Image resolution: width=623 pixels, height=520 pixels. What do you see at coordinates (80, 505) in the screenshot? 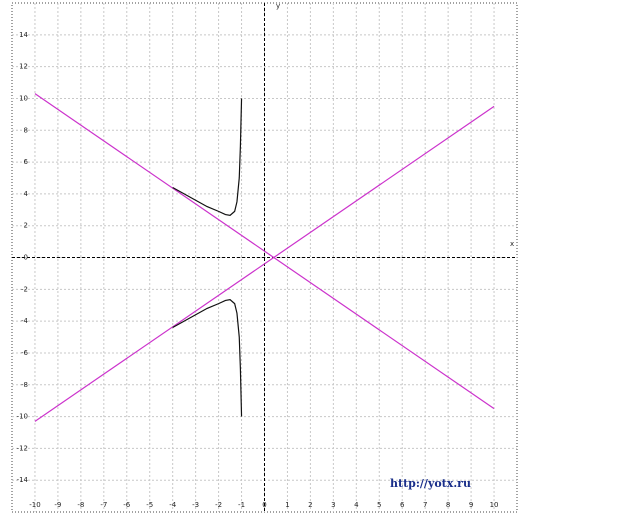
I see `x-tick-label: -8` at bounding box center [80, 505].